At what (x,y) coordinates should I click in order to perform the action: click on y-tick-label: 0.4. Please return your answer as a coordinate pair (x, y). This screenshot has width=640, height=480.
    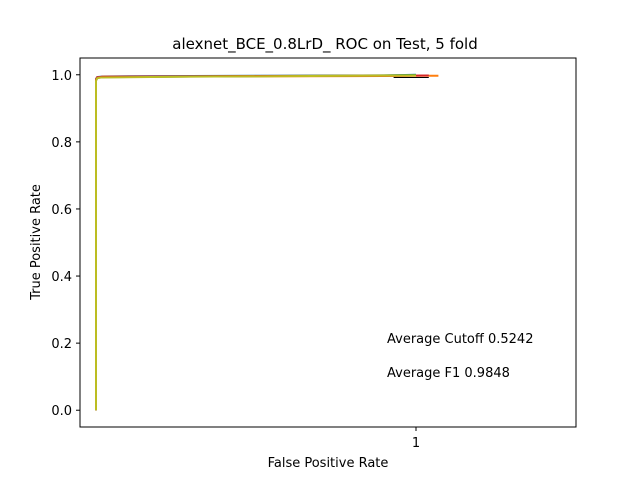
    Looking at the image, I should click on (61, 277).